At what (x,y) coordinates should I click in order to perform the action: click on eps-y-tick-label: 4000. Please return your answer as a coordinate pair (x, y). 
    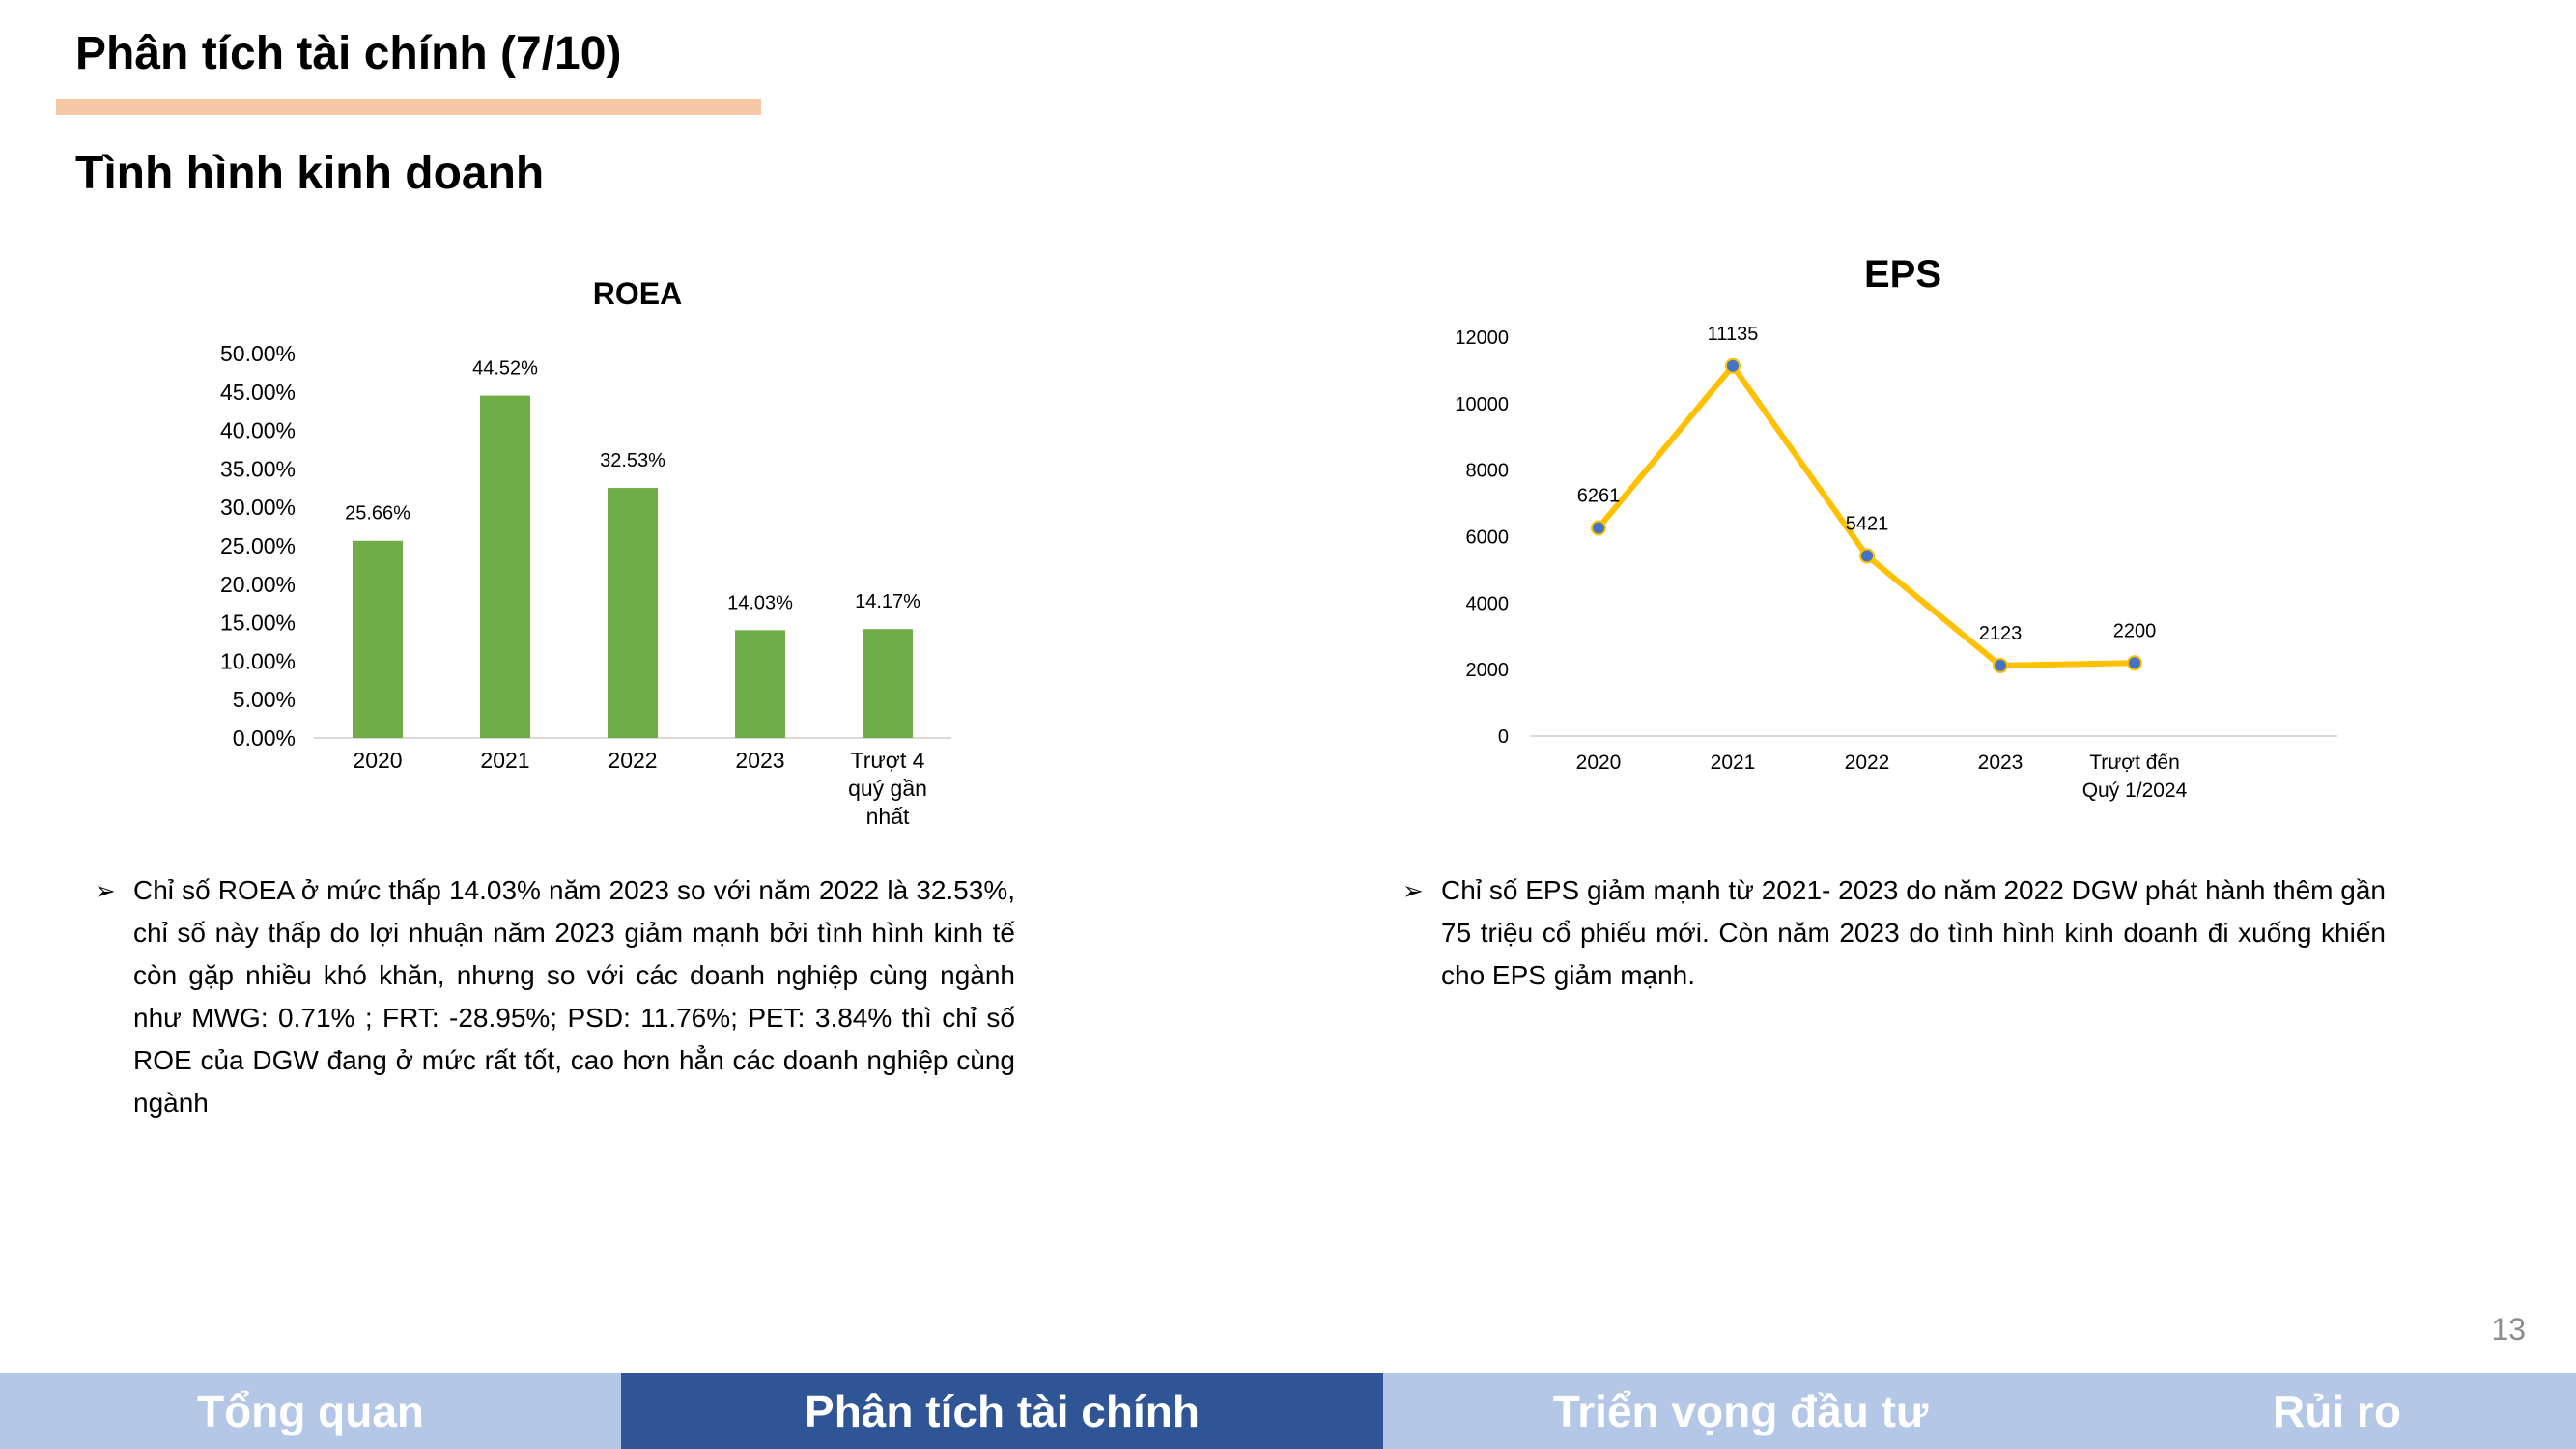
    Looking at the image, I should click on (1488, 603).